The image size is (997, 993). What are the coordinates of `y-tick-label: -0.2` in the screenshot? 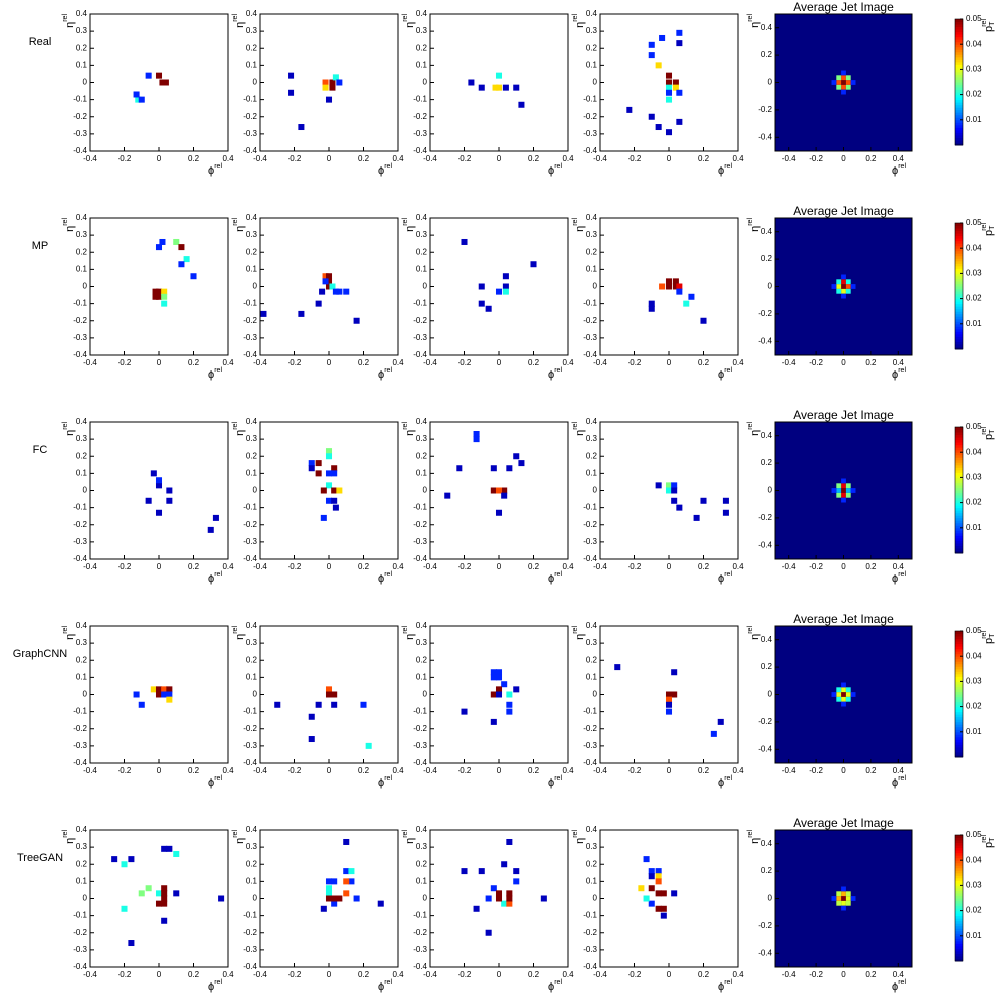 It's located at (765, 721).